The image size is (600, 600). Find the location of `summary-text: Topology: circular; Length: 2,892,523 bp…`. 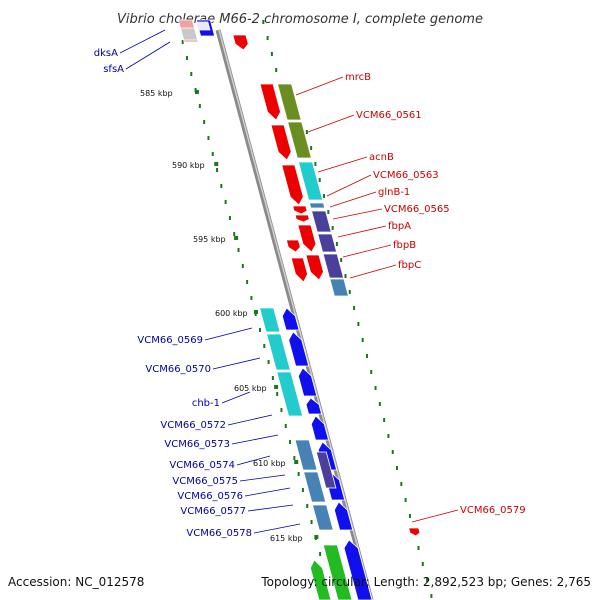

summary-text: Topology: circular; Length: 2,892,523 bp… is located at coordinates (425, 582).